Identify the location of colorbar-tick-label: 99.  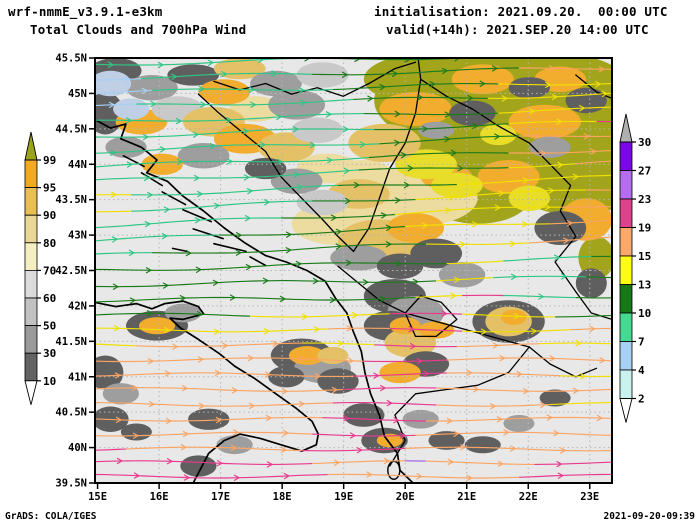
(49, 160).